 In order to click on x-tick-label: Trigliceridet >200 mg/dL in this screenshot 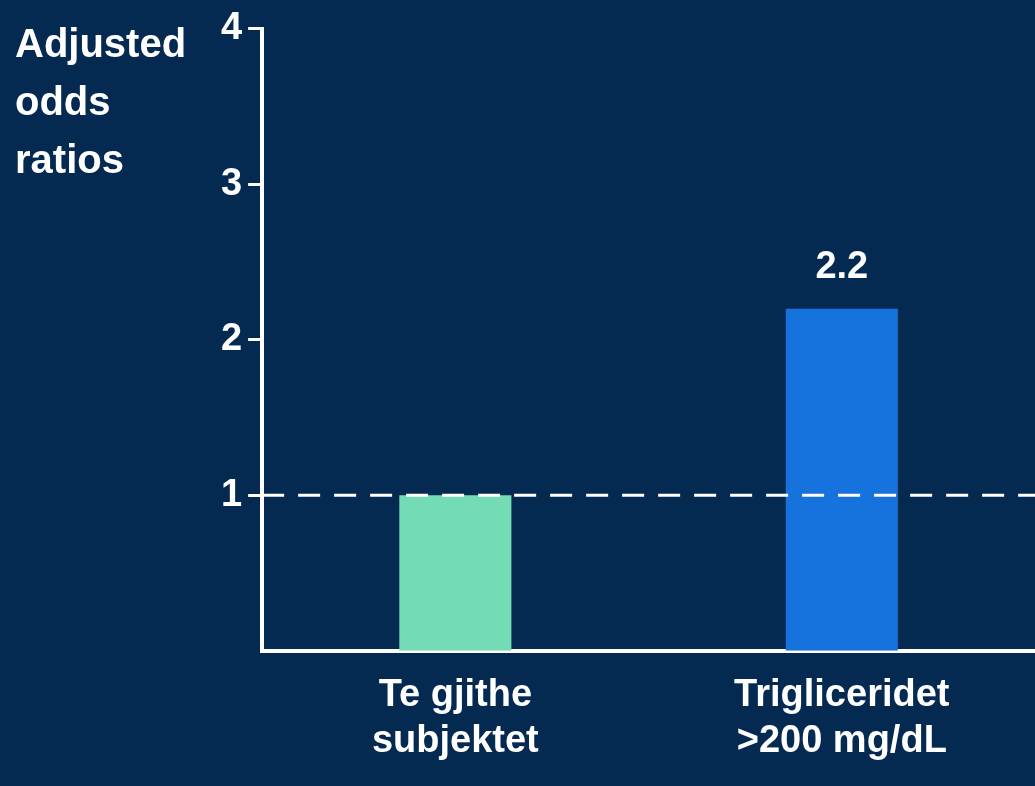, I will do `click(842, 716)`.